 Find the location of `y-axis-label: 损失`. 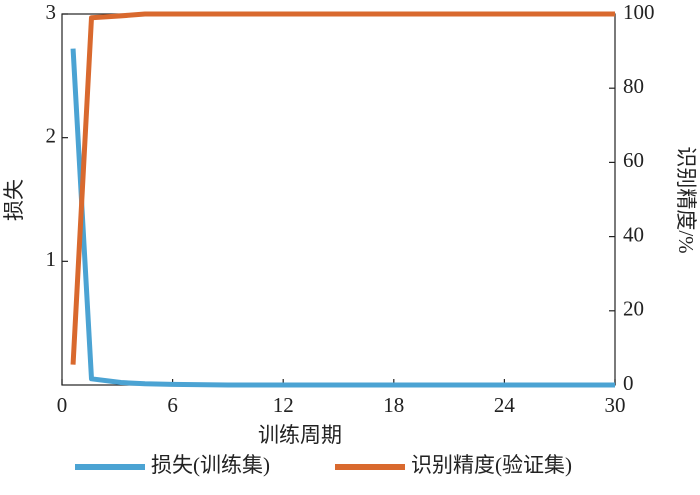

y-axis-label: 损失 is located at coordinates (14, 200).